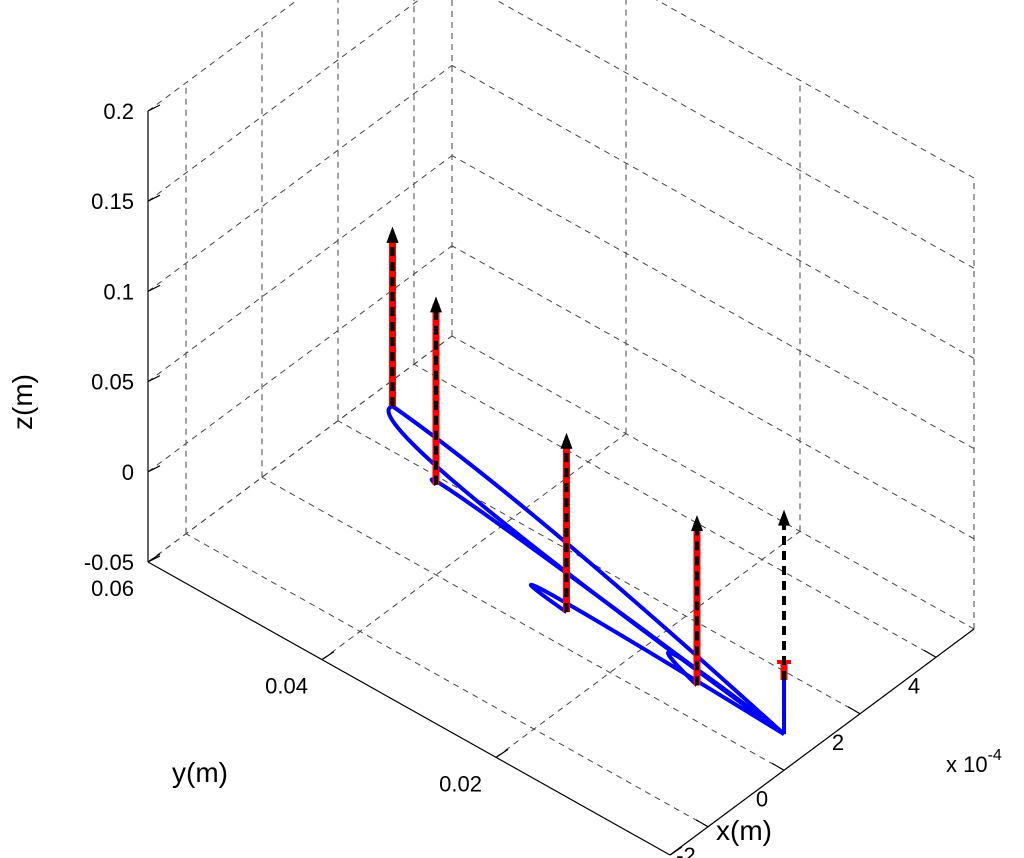  What do you see at coordinates (286, 686) in the screenshot?
I see `y-tick-label: 0.04` at bounding box center [286, 686].